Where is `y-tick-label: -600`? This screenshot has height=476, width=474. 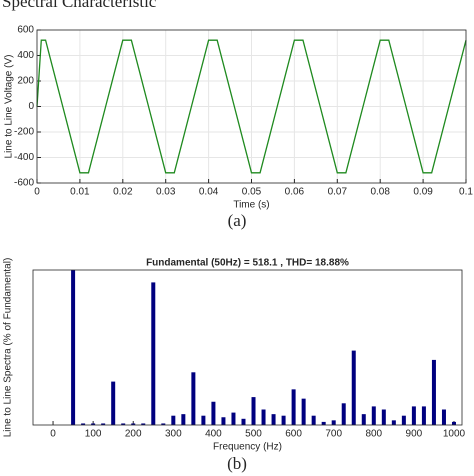
y-tick-label: -600 is located at coordinates (24, 183).